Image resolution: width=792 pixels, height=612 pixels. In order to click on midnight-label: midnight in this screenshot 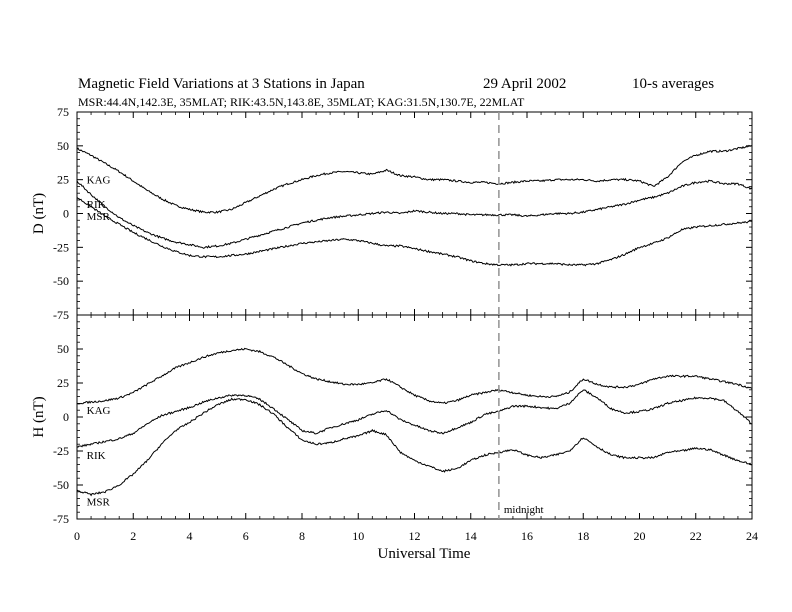, I will do `click(524, 510)`.